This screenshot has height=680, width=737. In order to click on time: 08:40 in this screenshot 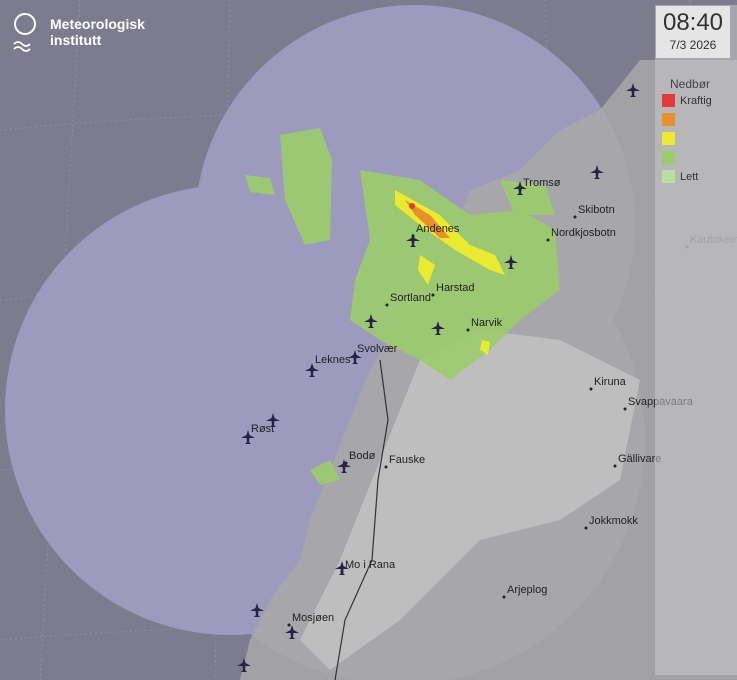, I will do `click(693, 22)`.